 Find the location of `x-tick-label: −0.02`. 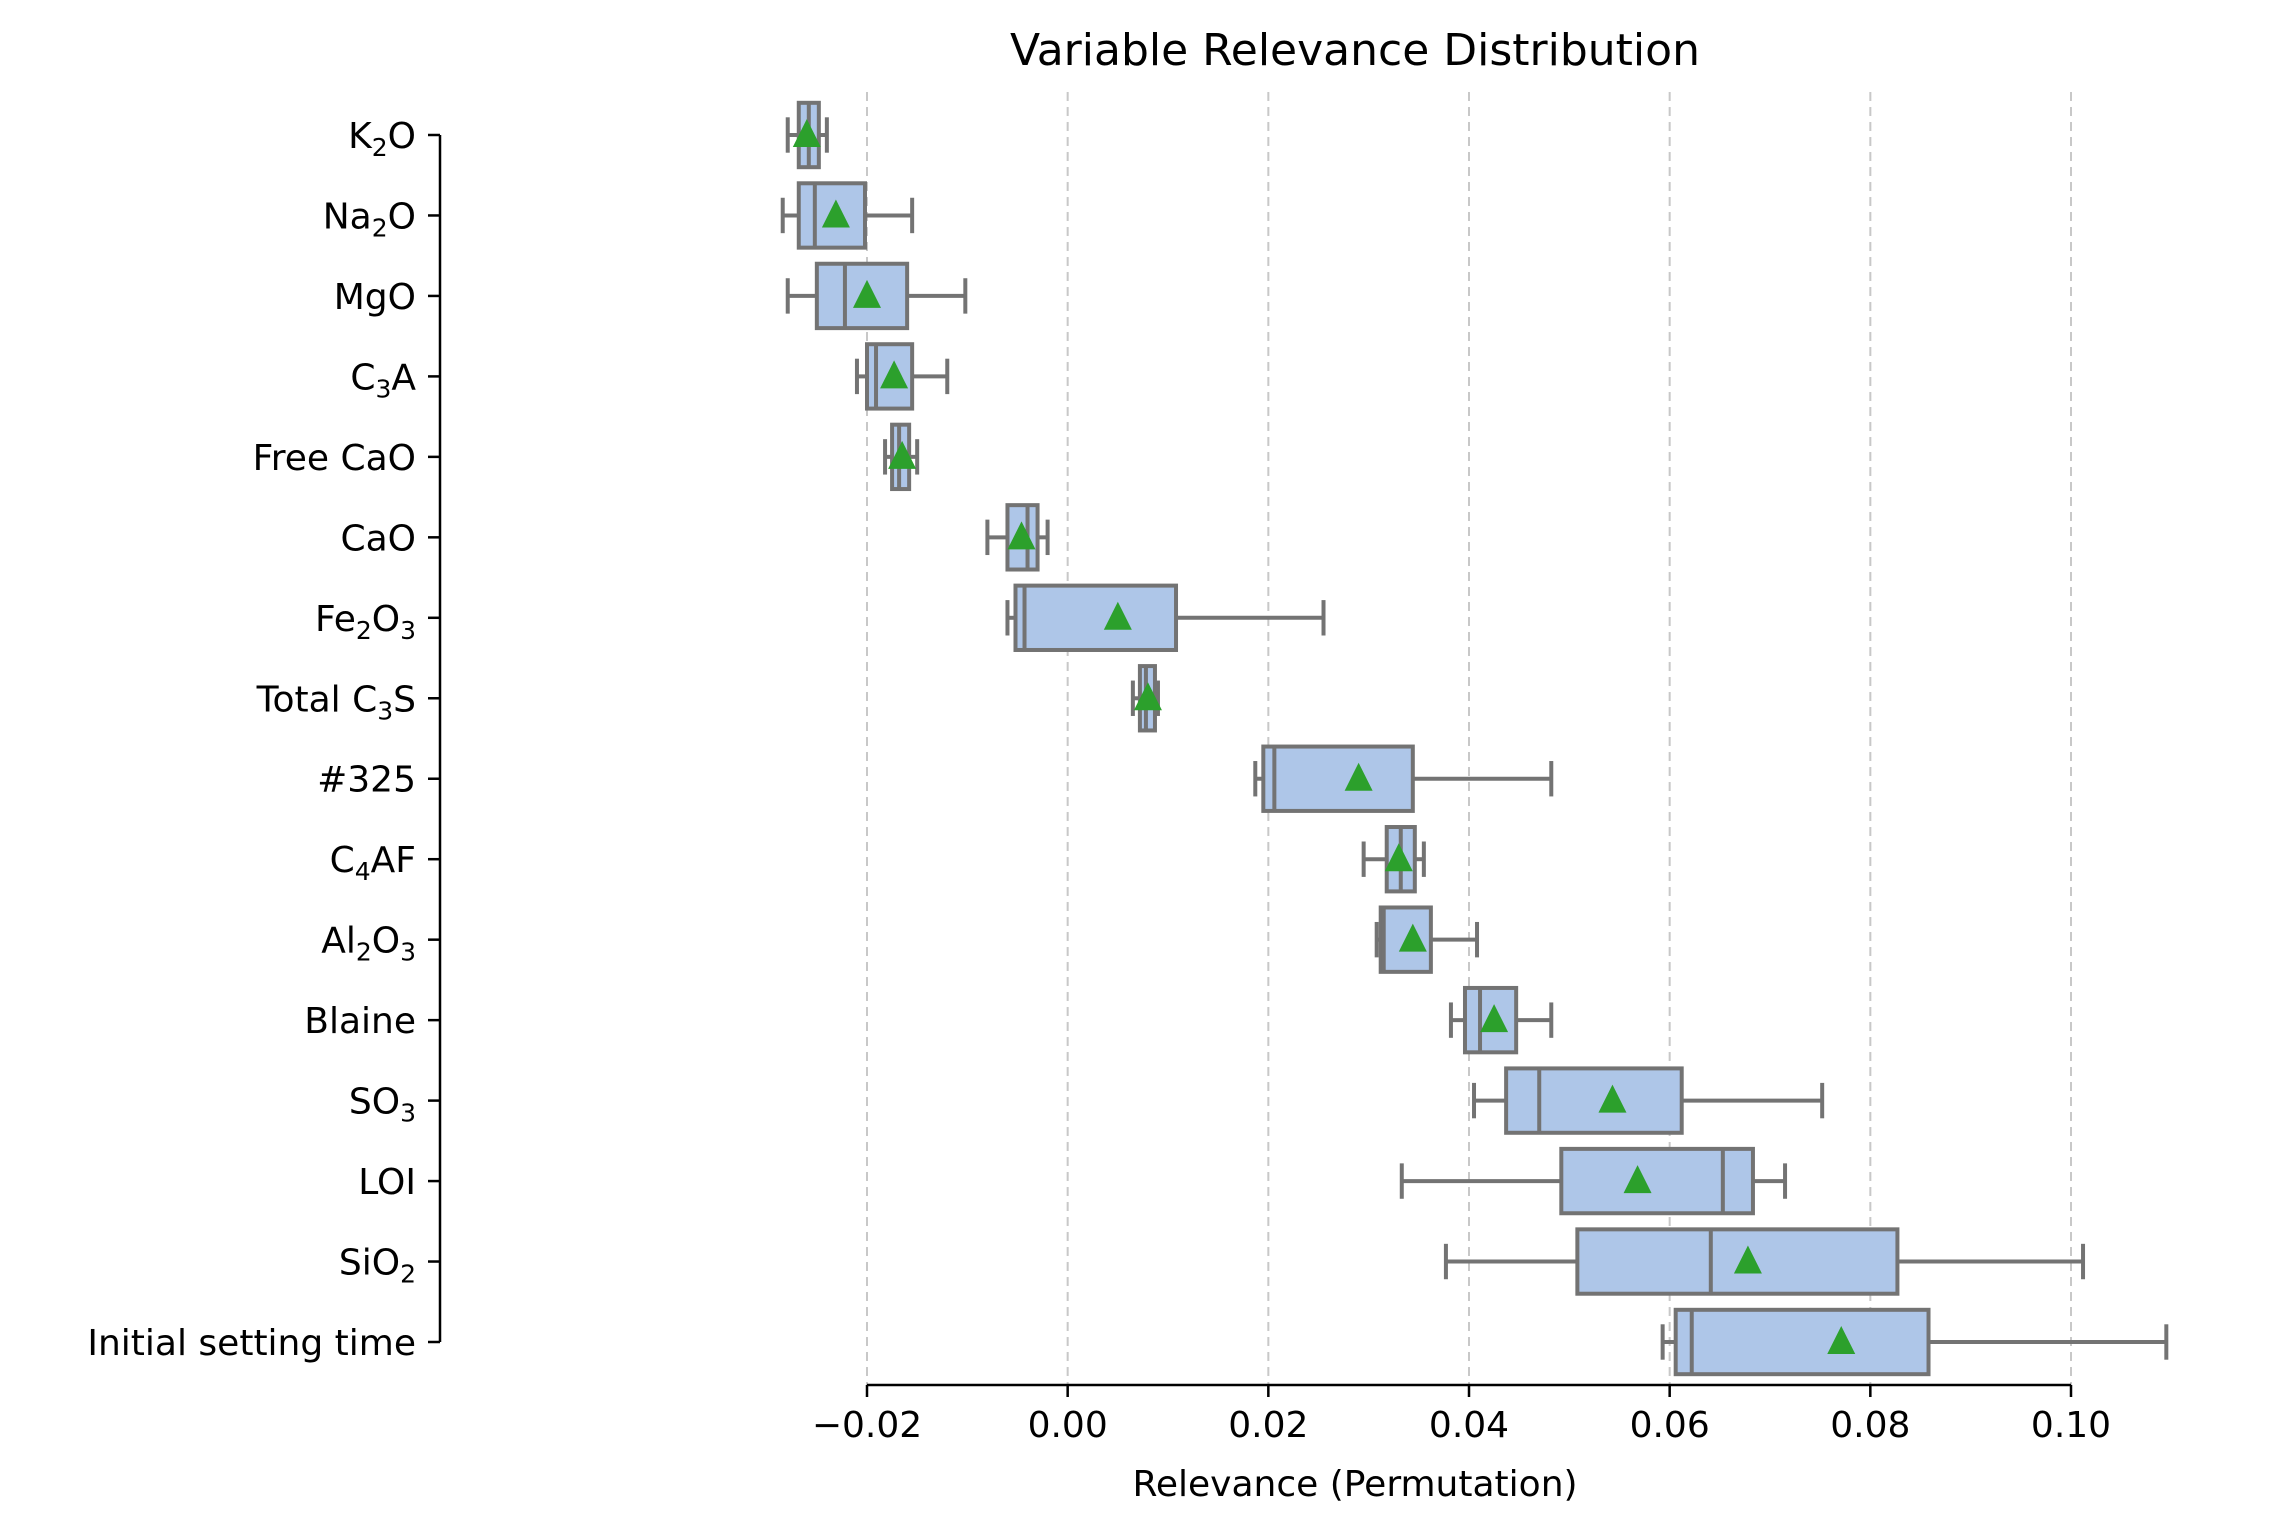

x-tick-label: −0.02 is located at coordinates (867, 1425).